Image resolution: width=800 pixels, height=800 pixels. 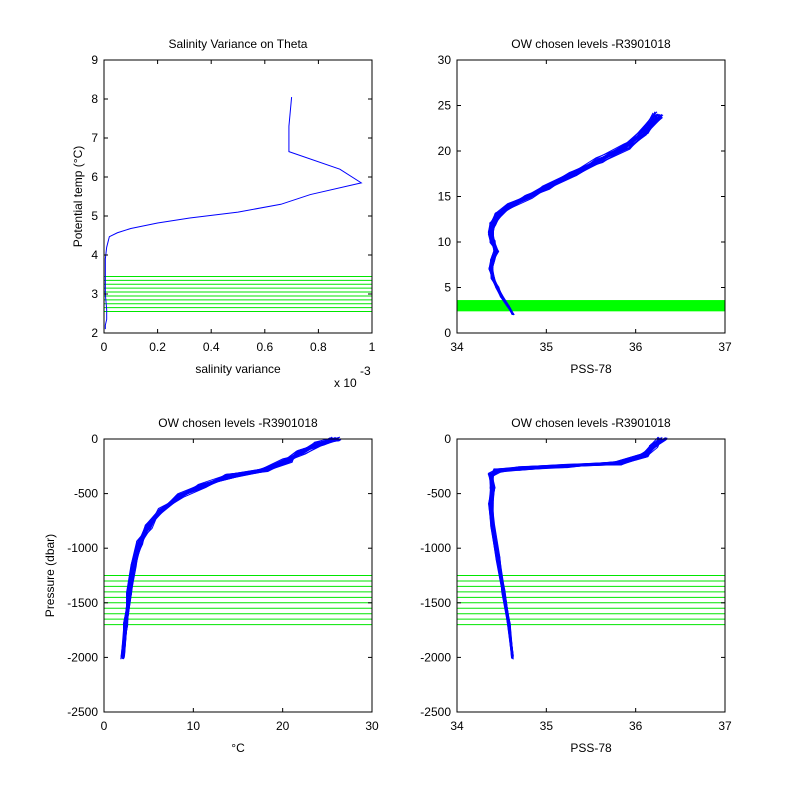 I want to click on y-axis-label: Potential temp (°C), so click(x=78, y=197).